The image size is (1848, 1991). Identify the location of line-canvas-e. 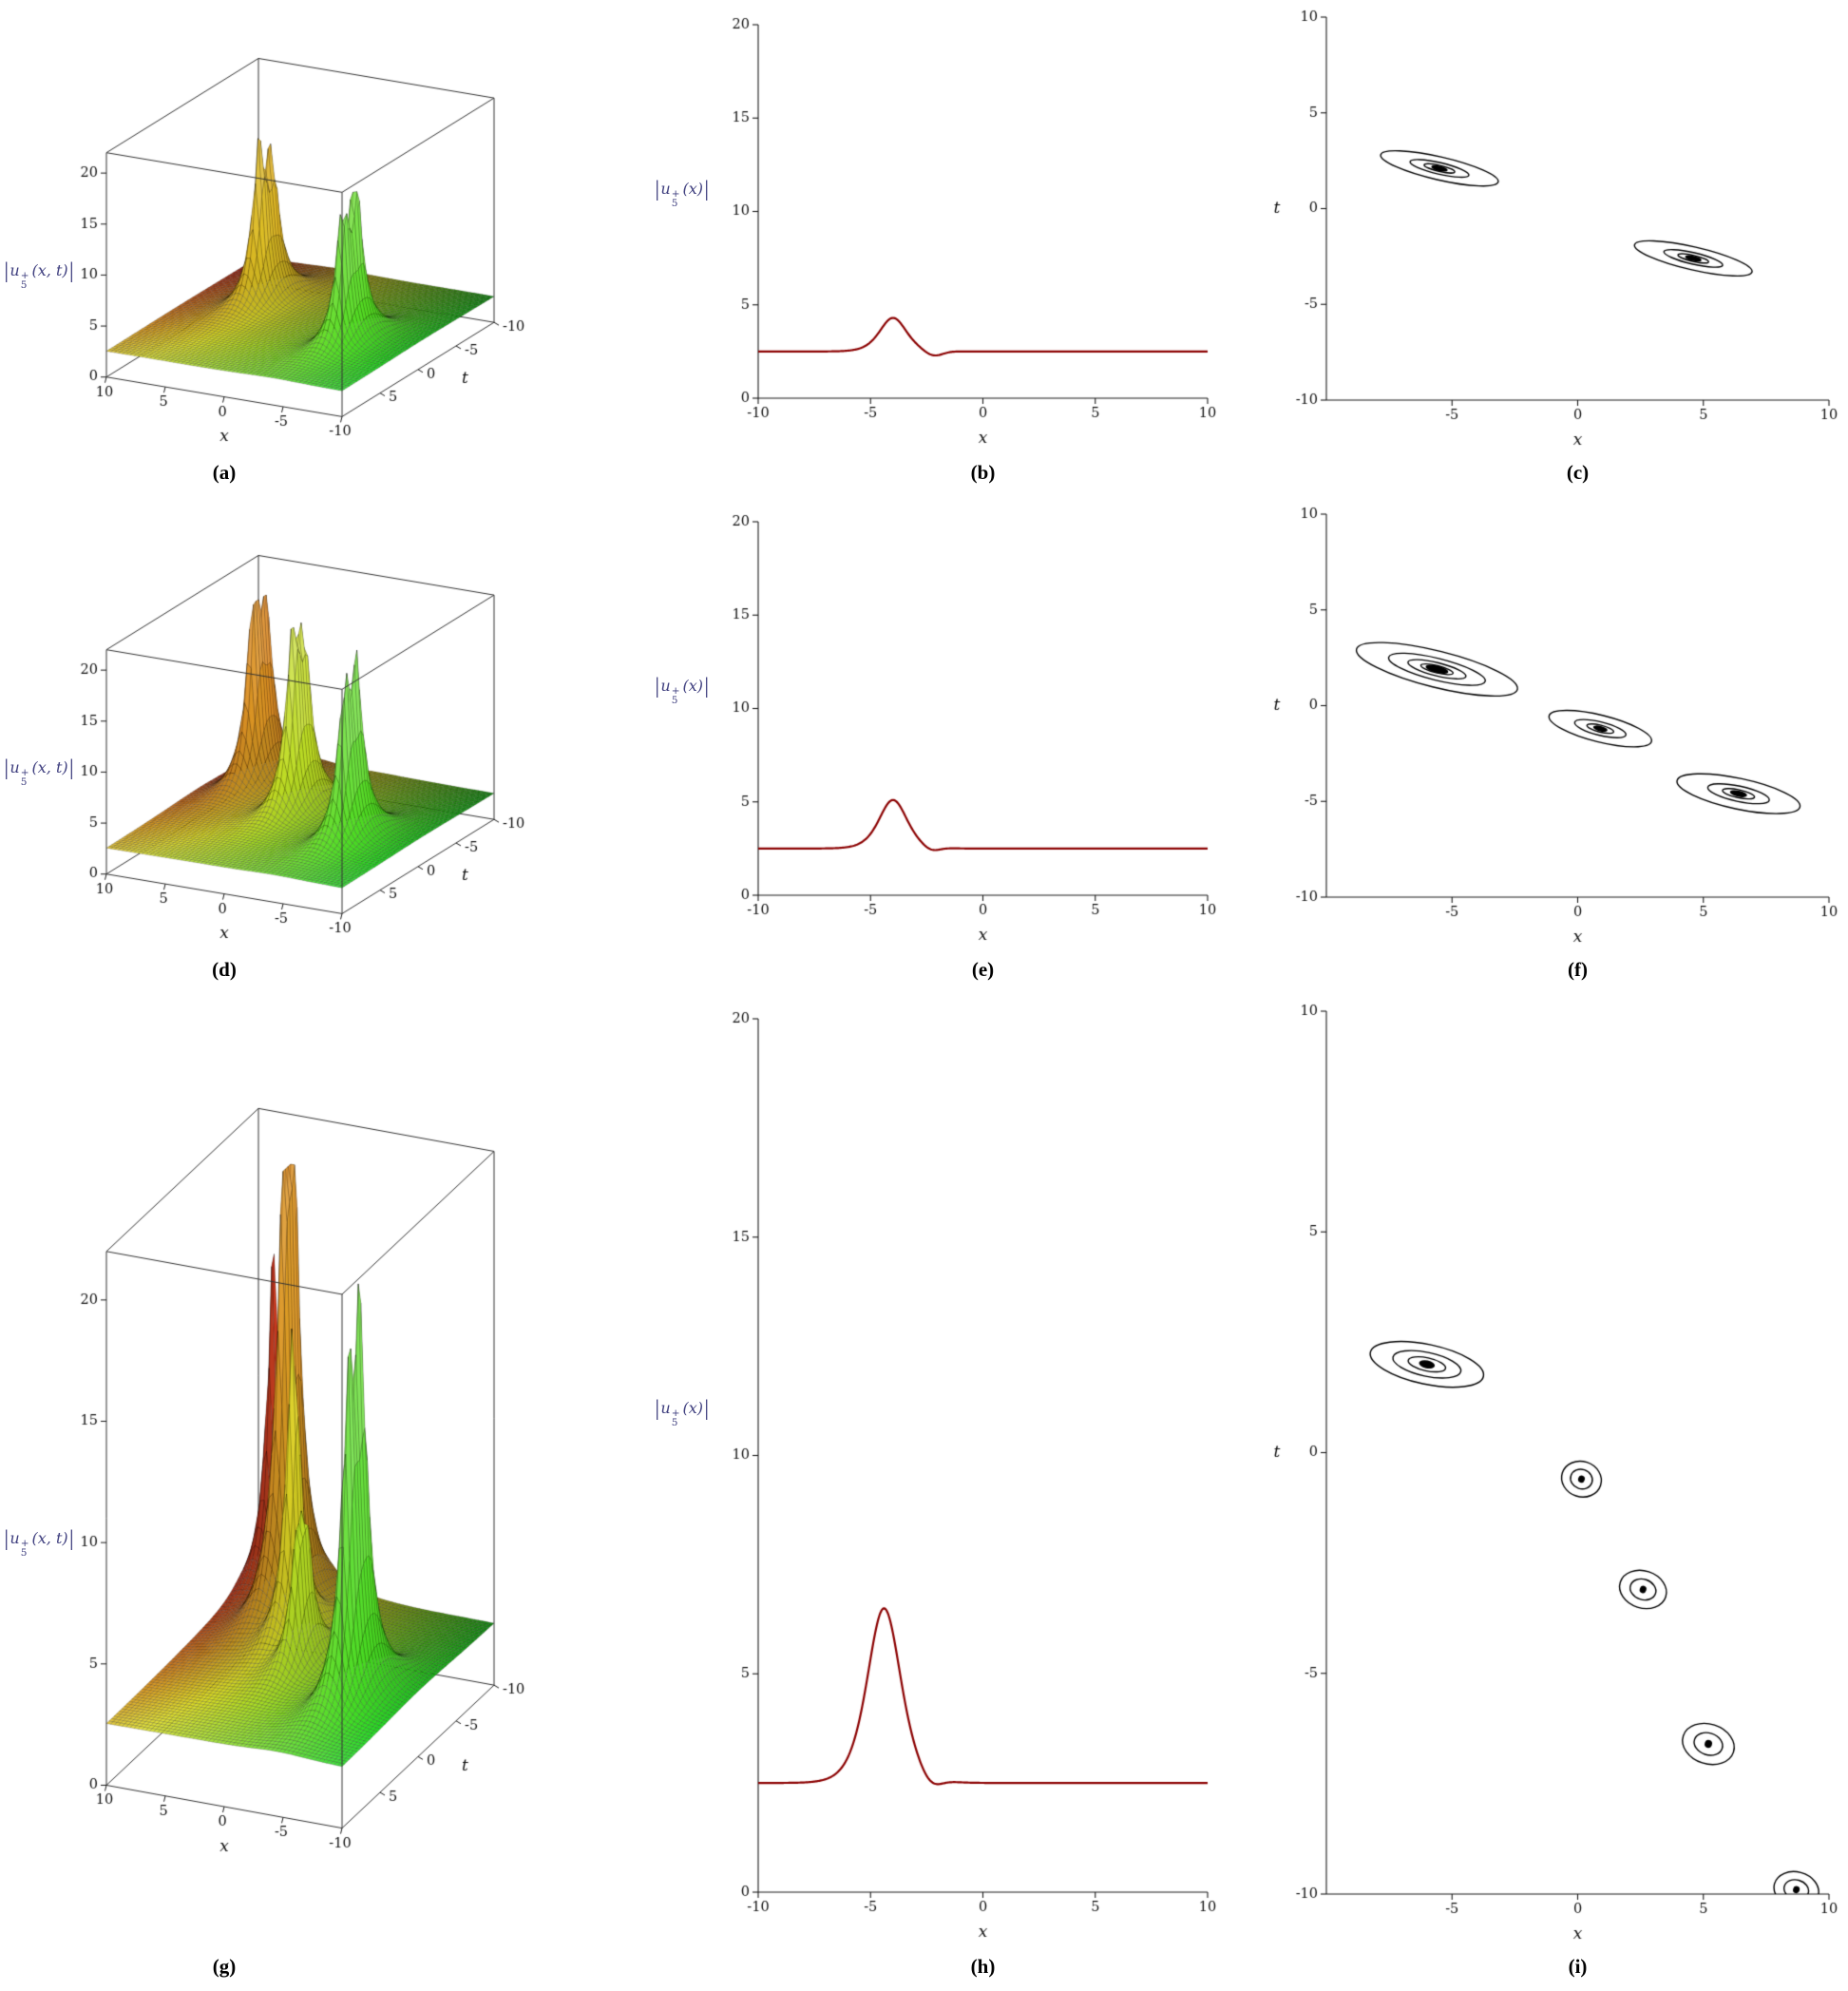
(924, 727).